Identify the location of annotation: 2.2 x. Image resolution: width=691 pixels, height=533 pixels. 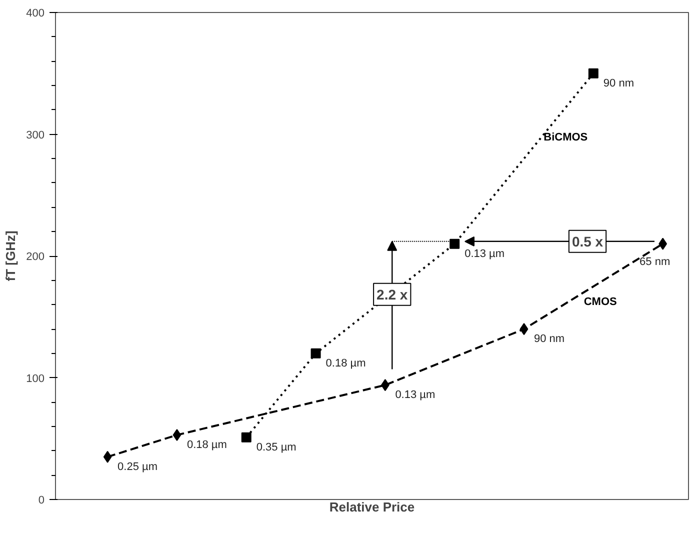
(392, 294).